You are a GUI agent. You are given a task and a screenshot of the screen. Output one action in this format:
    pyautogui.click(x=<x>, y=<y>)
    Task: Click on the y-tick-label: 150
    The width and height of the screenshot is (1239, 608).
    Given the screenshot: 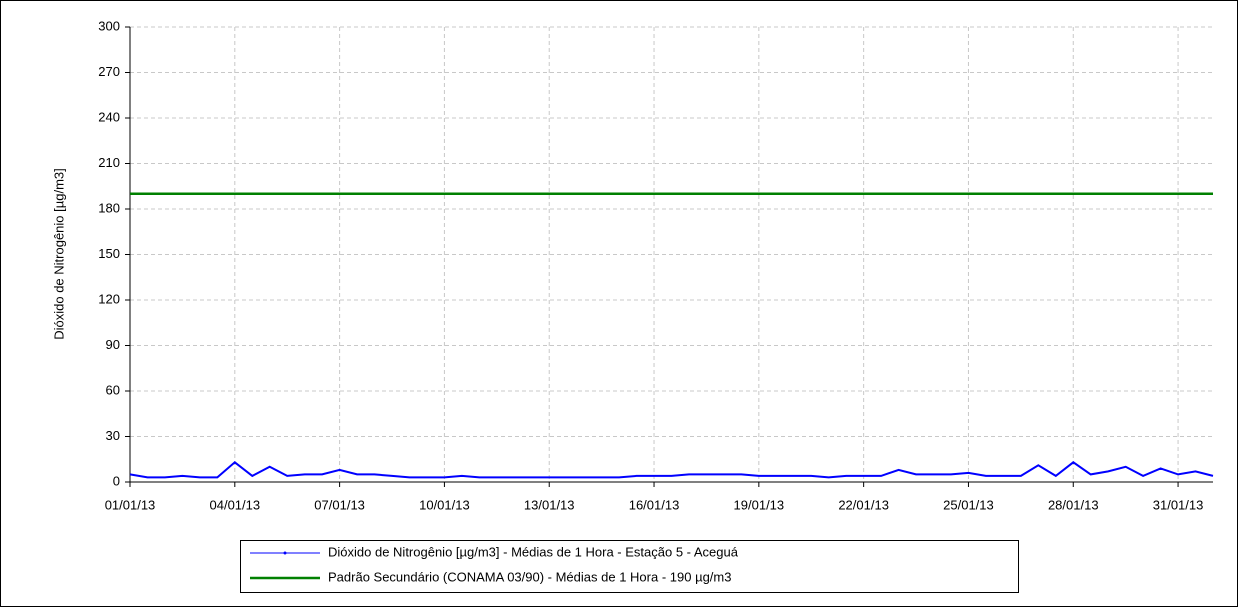 What is the action you would take?
    pyautogui.click(x=109, y=253)
    